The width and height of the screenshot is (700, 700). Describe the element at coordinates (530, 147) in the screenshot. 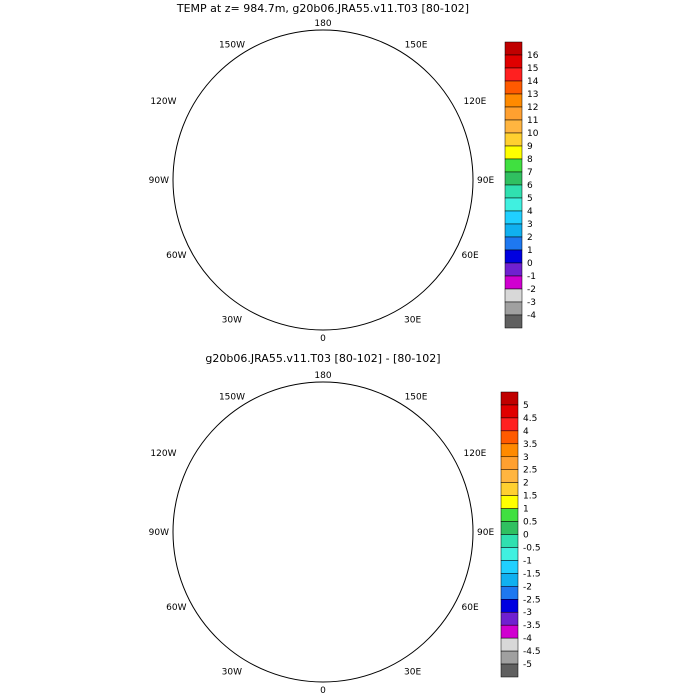

I see `colorbar-label: 9` at that location.